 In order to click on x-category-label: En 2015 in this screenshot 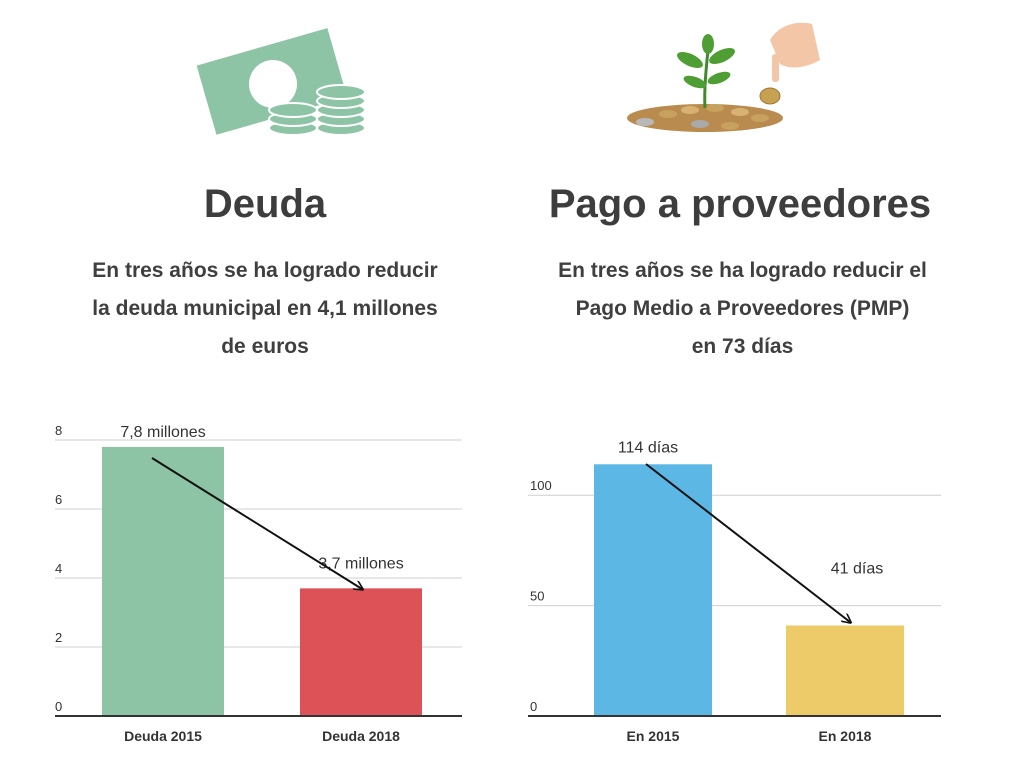, I will do `click(653, 736)`.